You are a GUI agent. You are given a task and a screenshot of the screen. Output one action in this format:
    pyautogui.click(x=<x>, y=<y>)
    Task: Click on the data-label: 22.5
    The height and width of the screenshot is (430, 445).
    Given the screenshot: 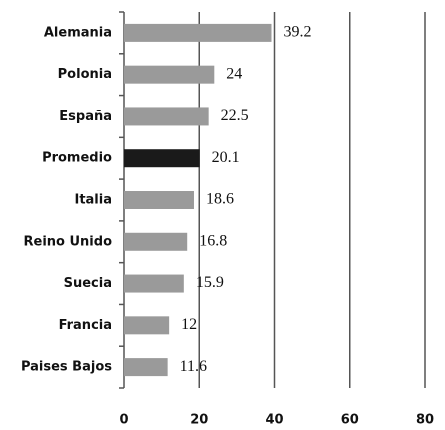 What is the action you would take?
    pyautogui.click(x=235, y=115)
    